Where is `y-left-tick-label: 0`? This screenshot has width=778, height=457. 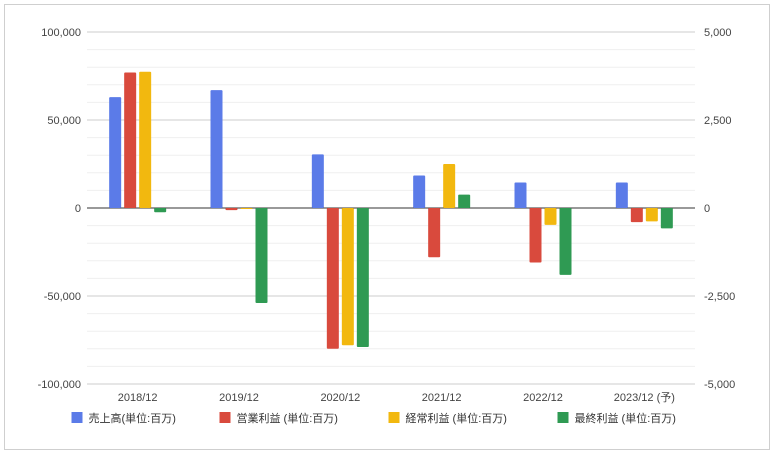
y-left-tick-label: 0 is located at coordinates (78, 209).